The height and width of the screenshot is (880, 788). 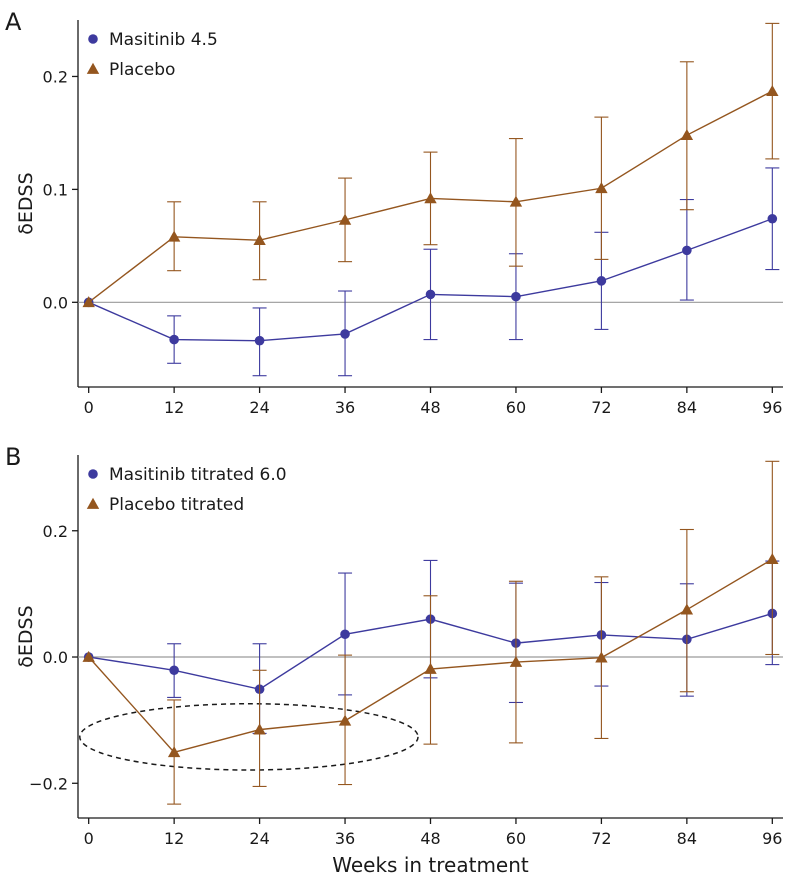 I want to click on panel-b-x-tick-label: 60, so click(x=516, y=838).